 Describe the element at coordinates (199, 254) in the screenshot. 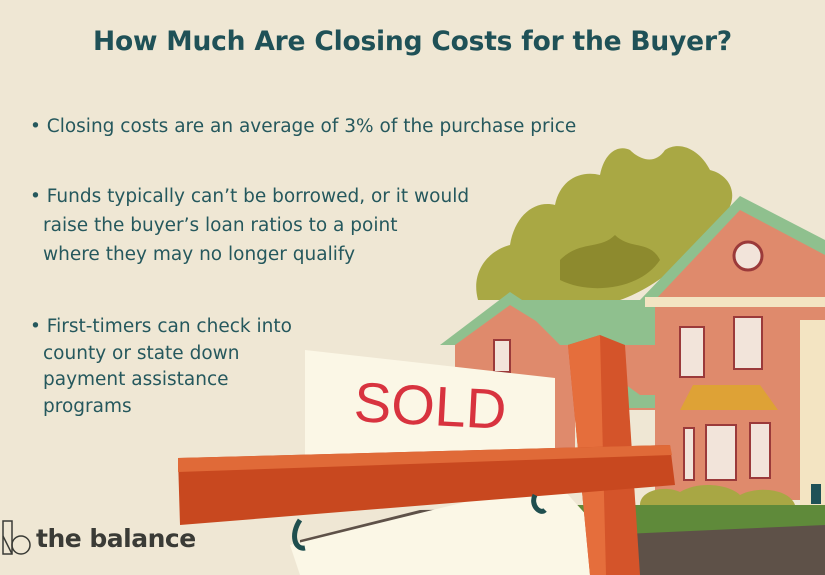

I see `bullet-line: where they may no longer qualify` at that location.